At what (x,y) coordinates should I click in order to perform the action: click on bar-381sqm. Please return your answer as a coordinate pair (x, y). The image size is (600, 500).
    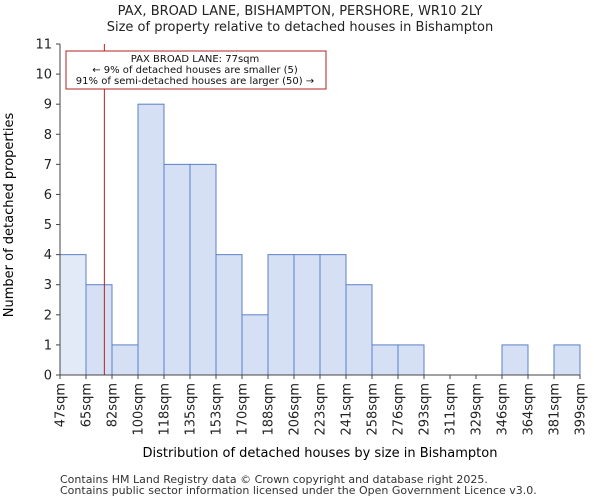
    Looking at the image, I should click on (567, 360).